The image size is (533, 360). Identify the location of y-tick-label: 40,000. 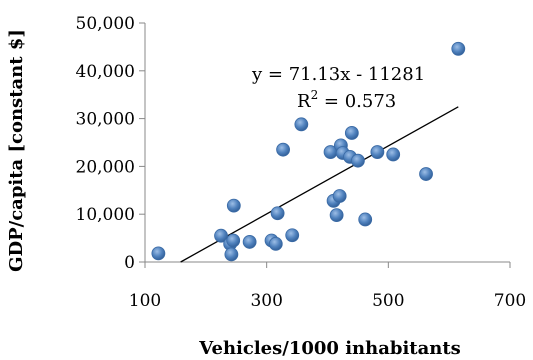
(105, 72).